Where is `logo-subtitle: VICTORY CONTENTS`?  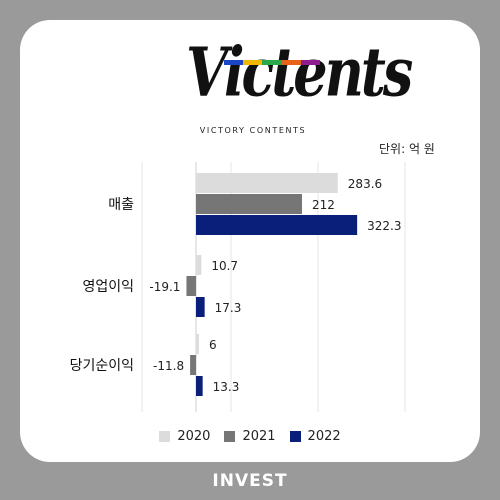 logo-subtitle: VICTORY CONTENTS is located at coordinates (253, 130).